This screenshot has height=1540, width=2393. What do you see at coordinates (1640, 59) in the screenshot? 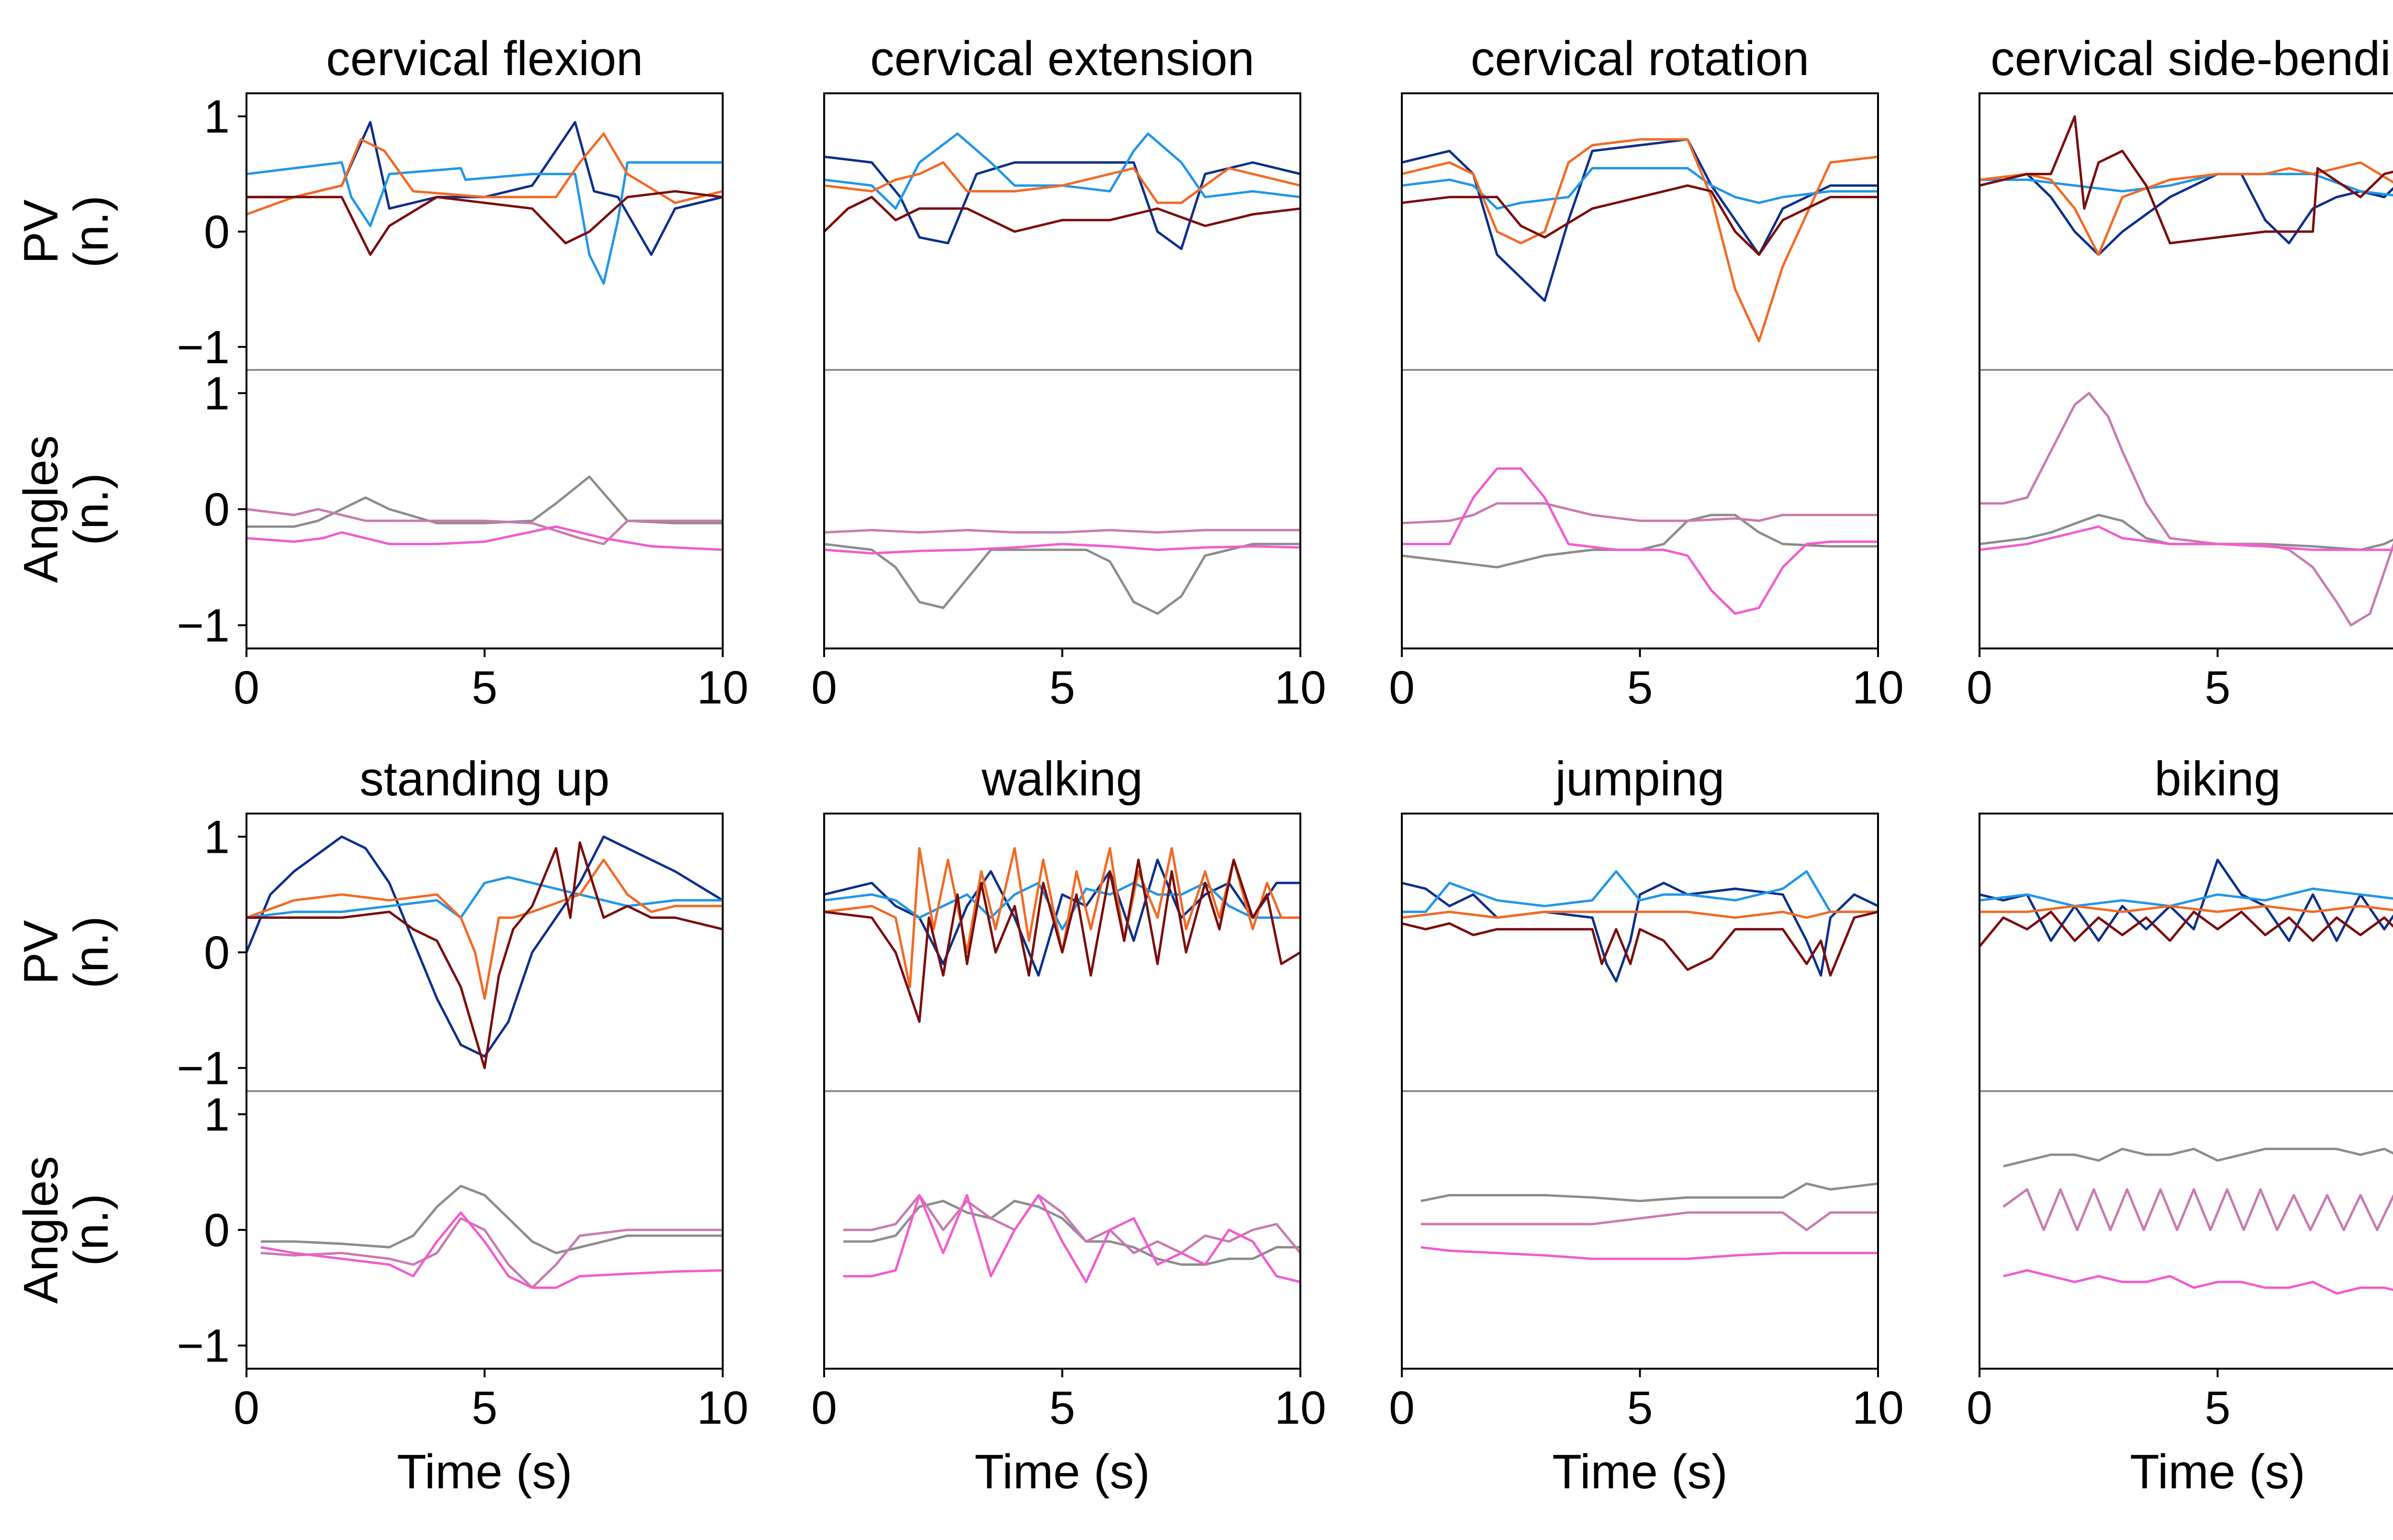
I see `panel-title: cervical rotation` at bounding box center [1640, 59].